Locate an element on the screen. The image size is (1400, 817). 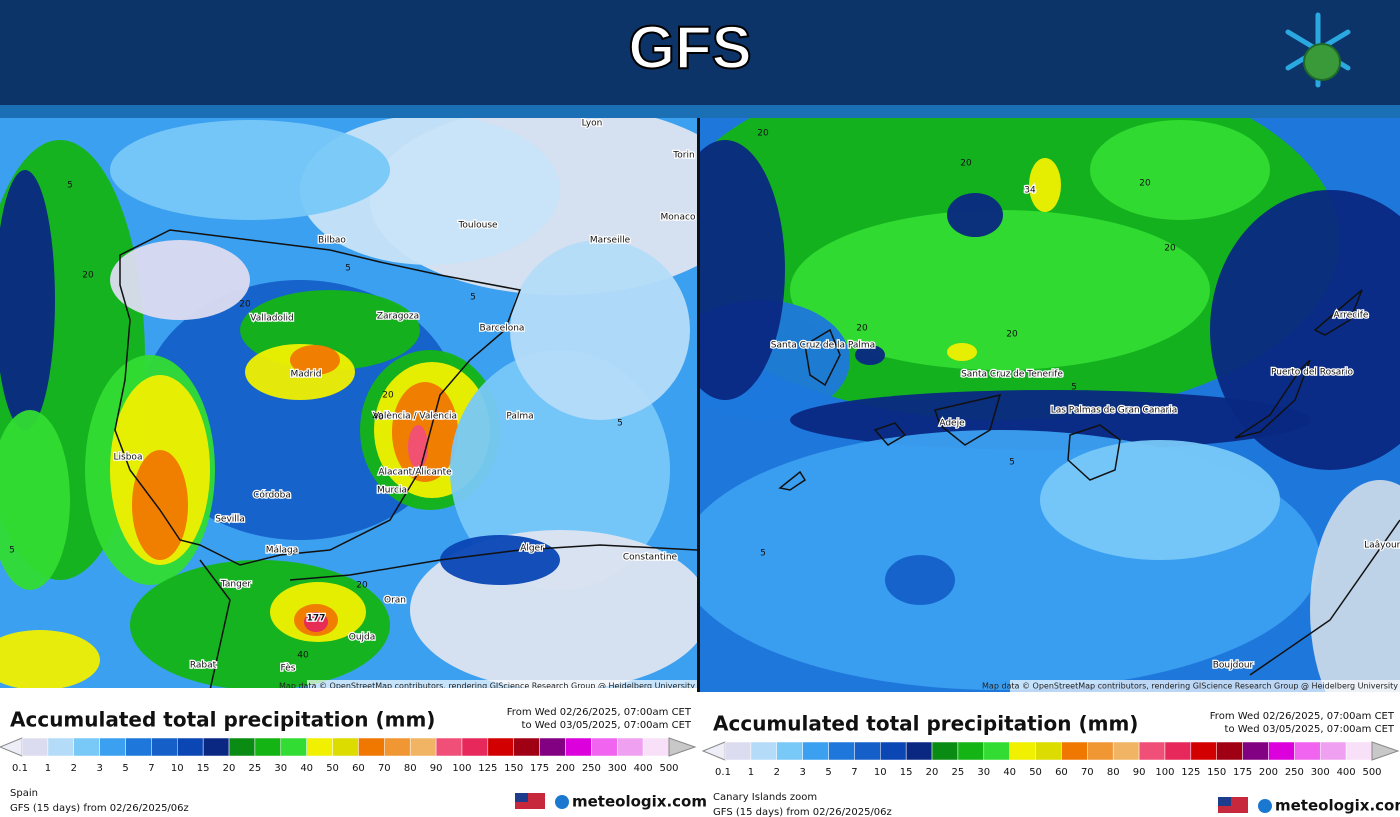
place-label: Barcelona is located at coordinates (502, 329).